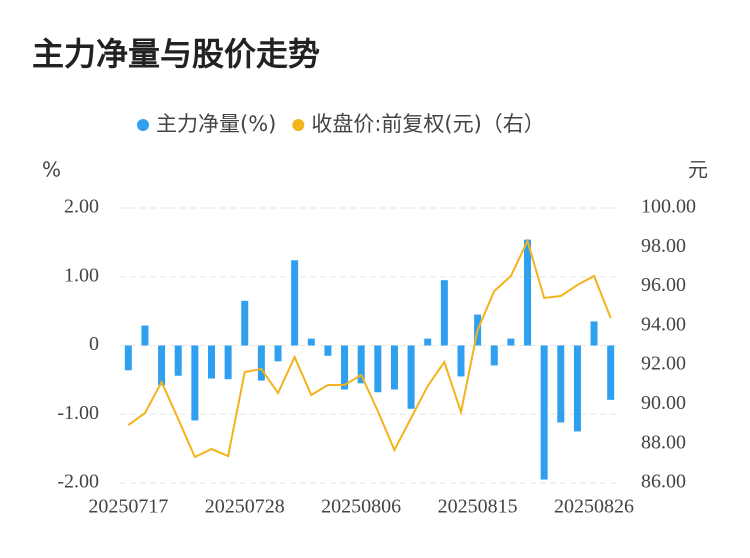 This screenshot has height=558, width=750. Describe the element at coordinates (663, 442) in the screenshot. I see `y2-tick-label: 88.00` at that location.